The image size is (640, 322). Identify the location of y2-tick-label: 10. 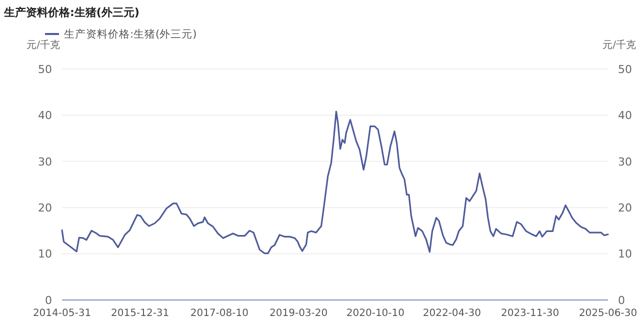
(625, 254).